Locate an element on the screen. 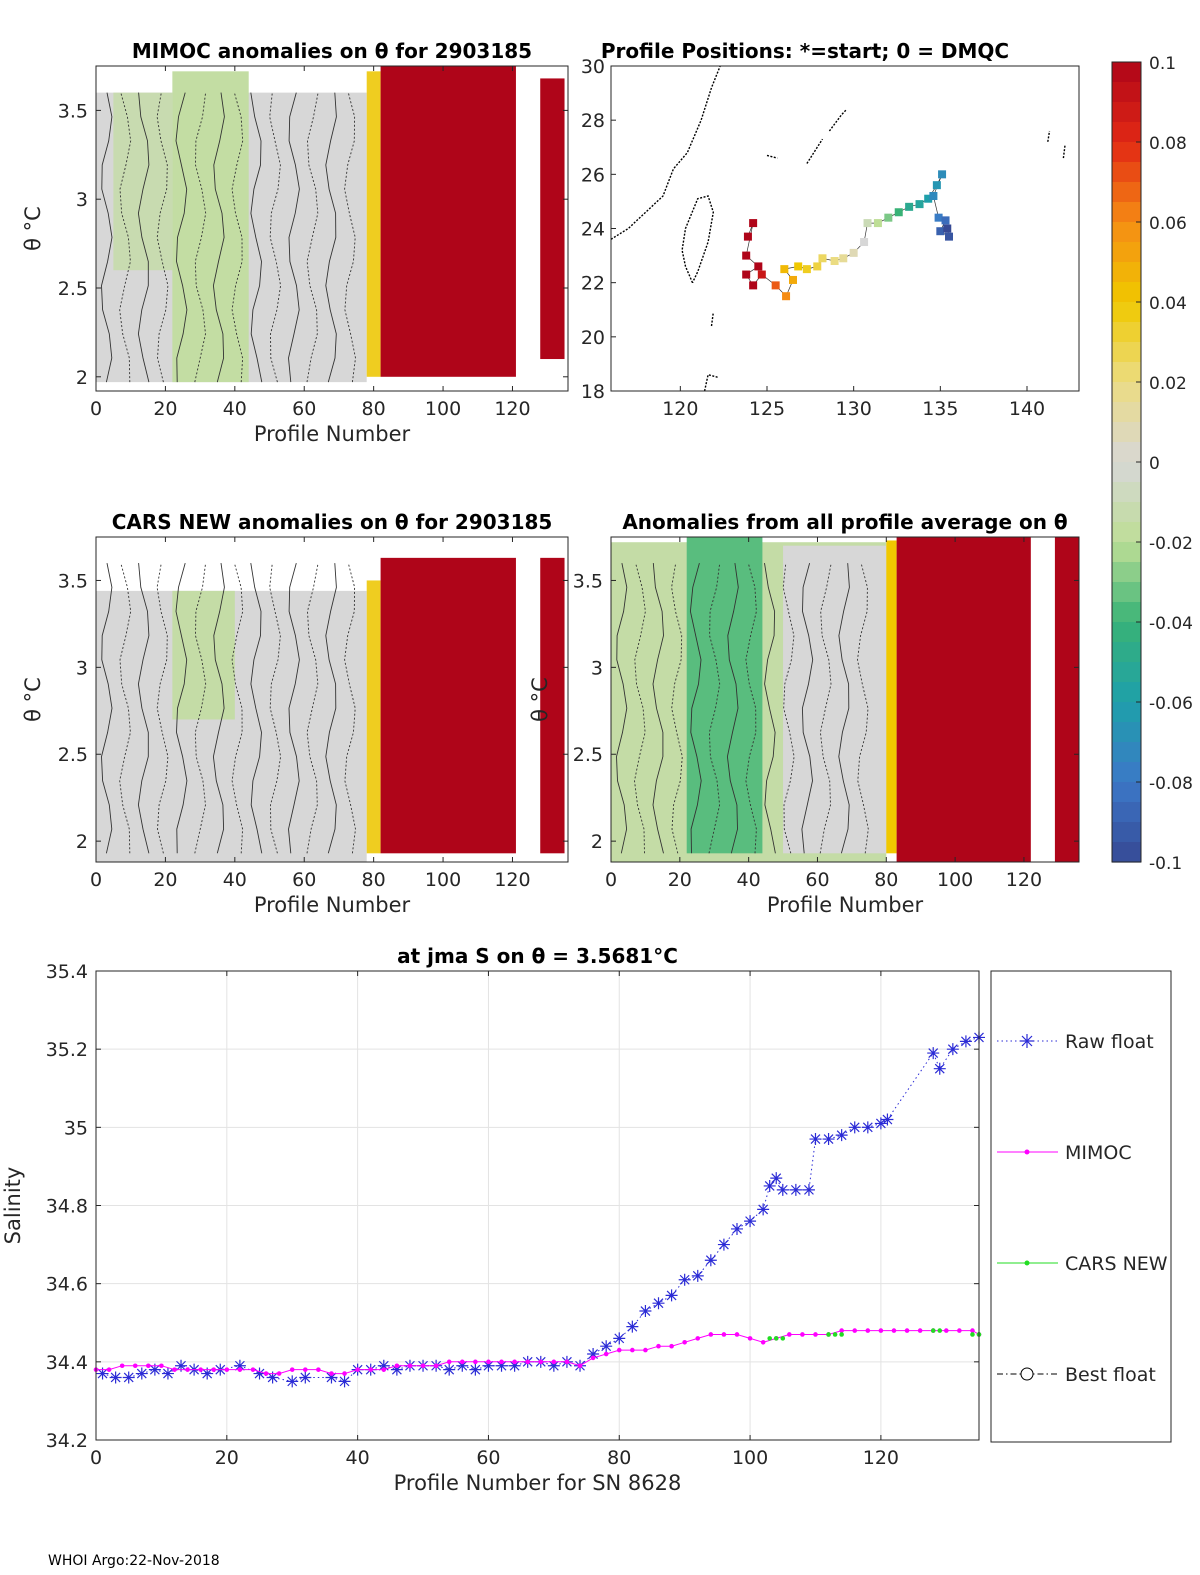  x-axis-label: Profile Number is located at coordinates (332, 434).